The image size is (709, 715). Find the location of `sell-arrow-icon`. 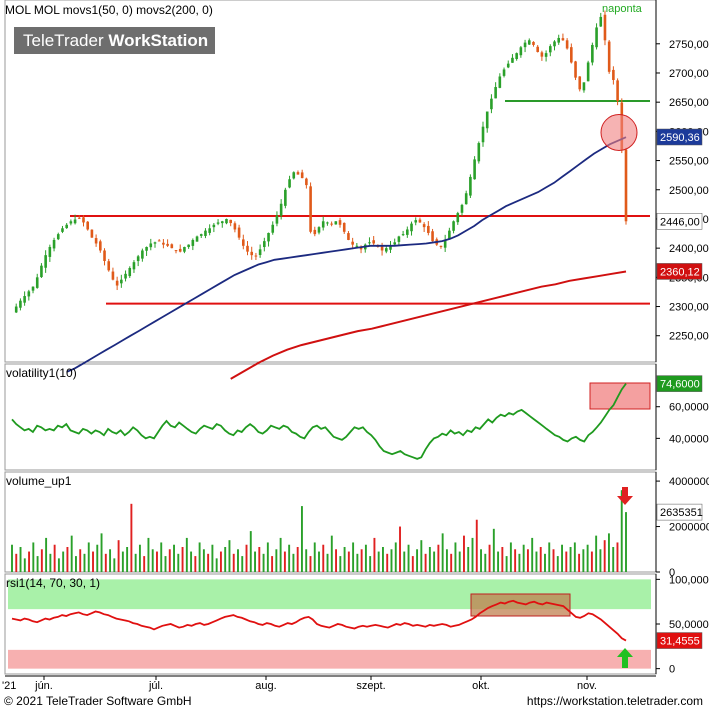

sell-arrow-icon is located at coordinates (625, 496).